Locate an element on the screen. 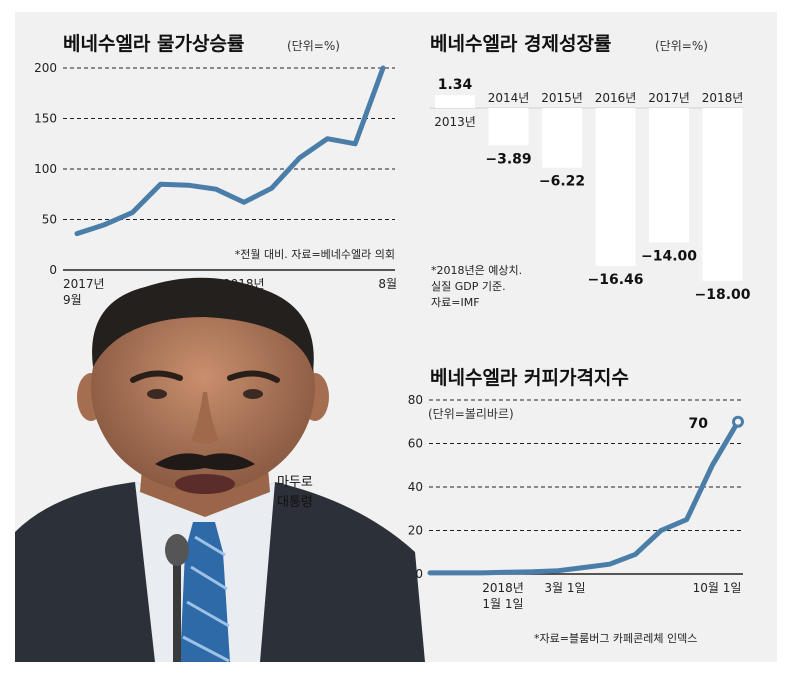  gdp-value-label: −3.89 is located at coordinates (508, 159).